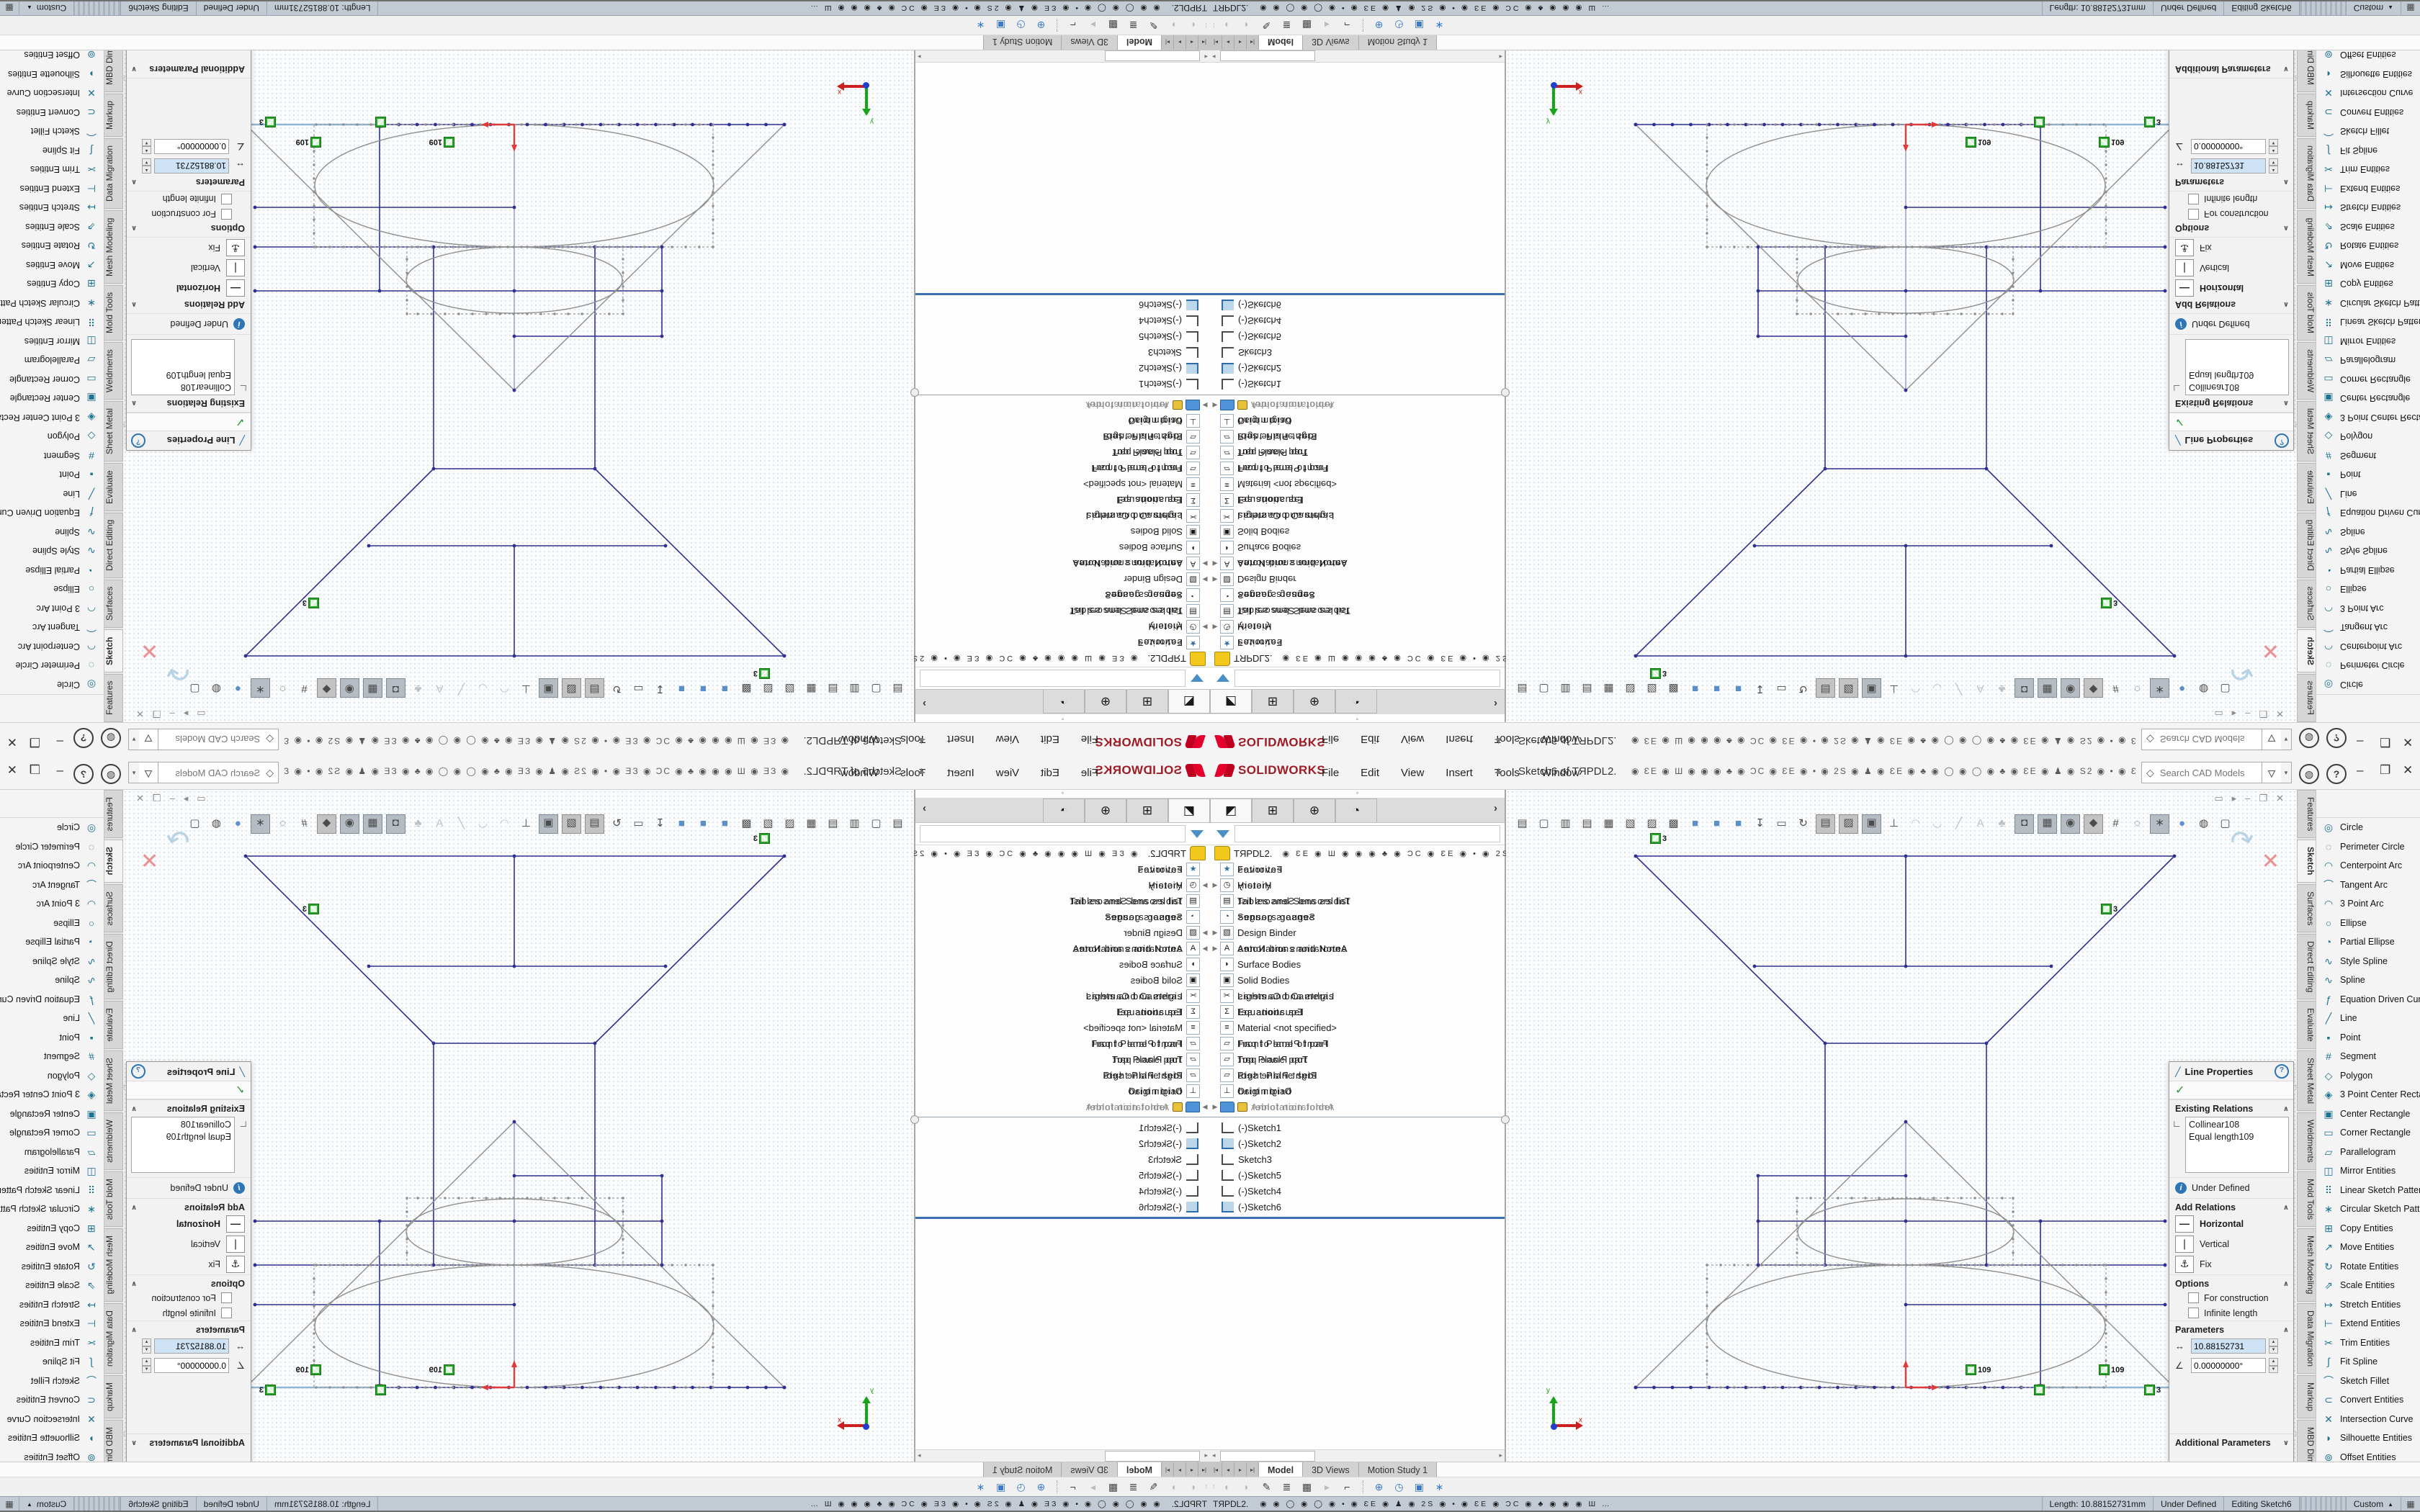  Describe the element at coordinates (59, 742) in the screenshot. I see `minimize-button: –` at that location.